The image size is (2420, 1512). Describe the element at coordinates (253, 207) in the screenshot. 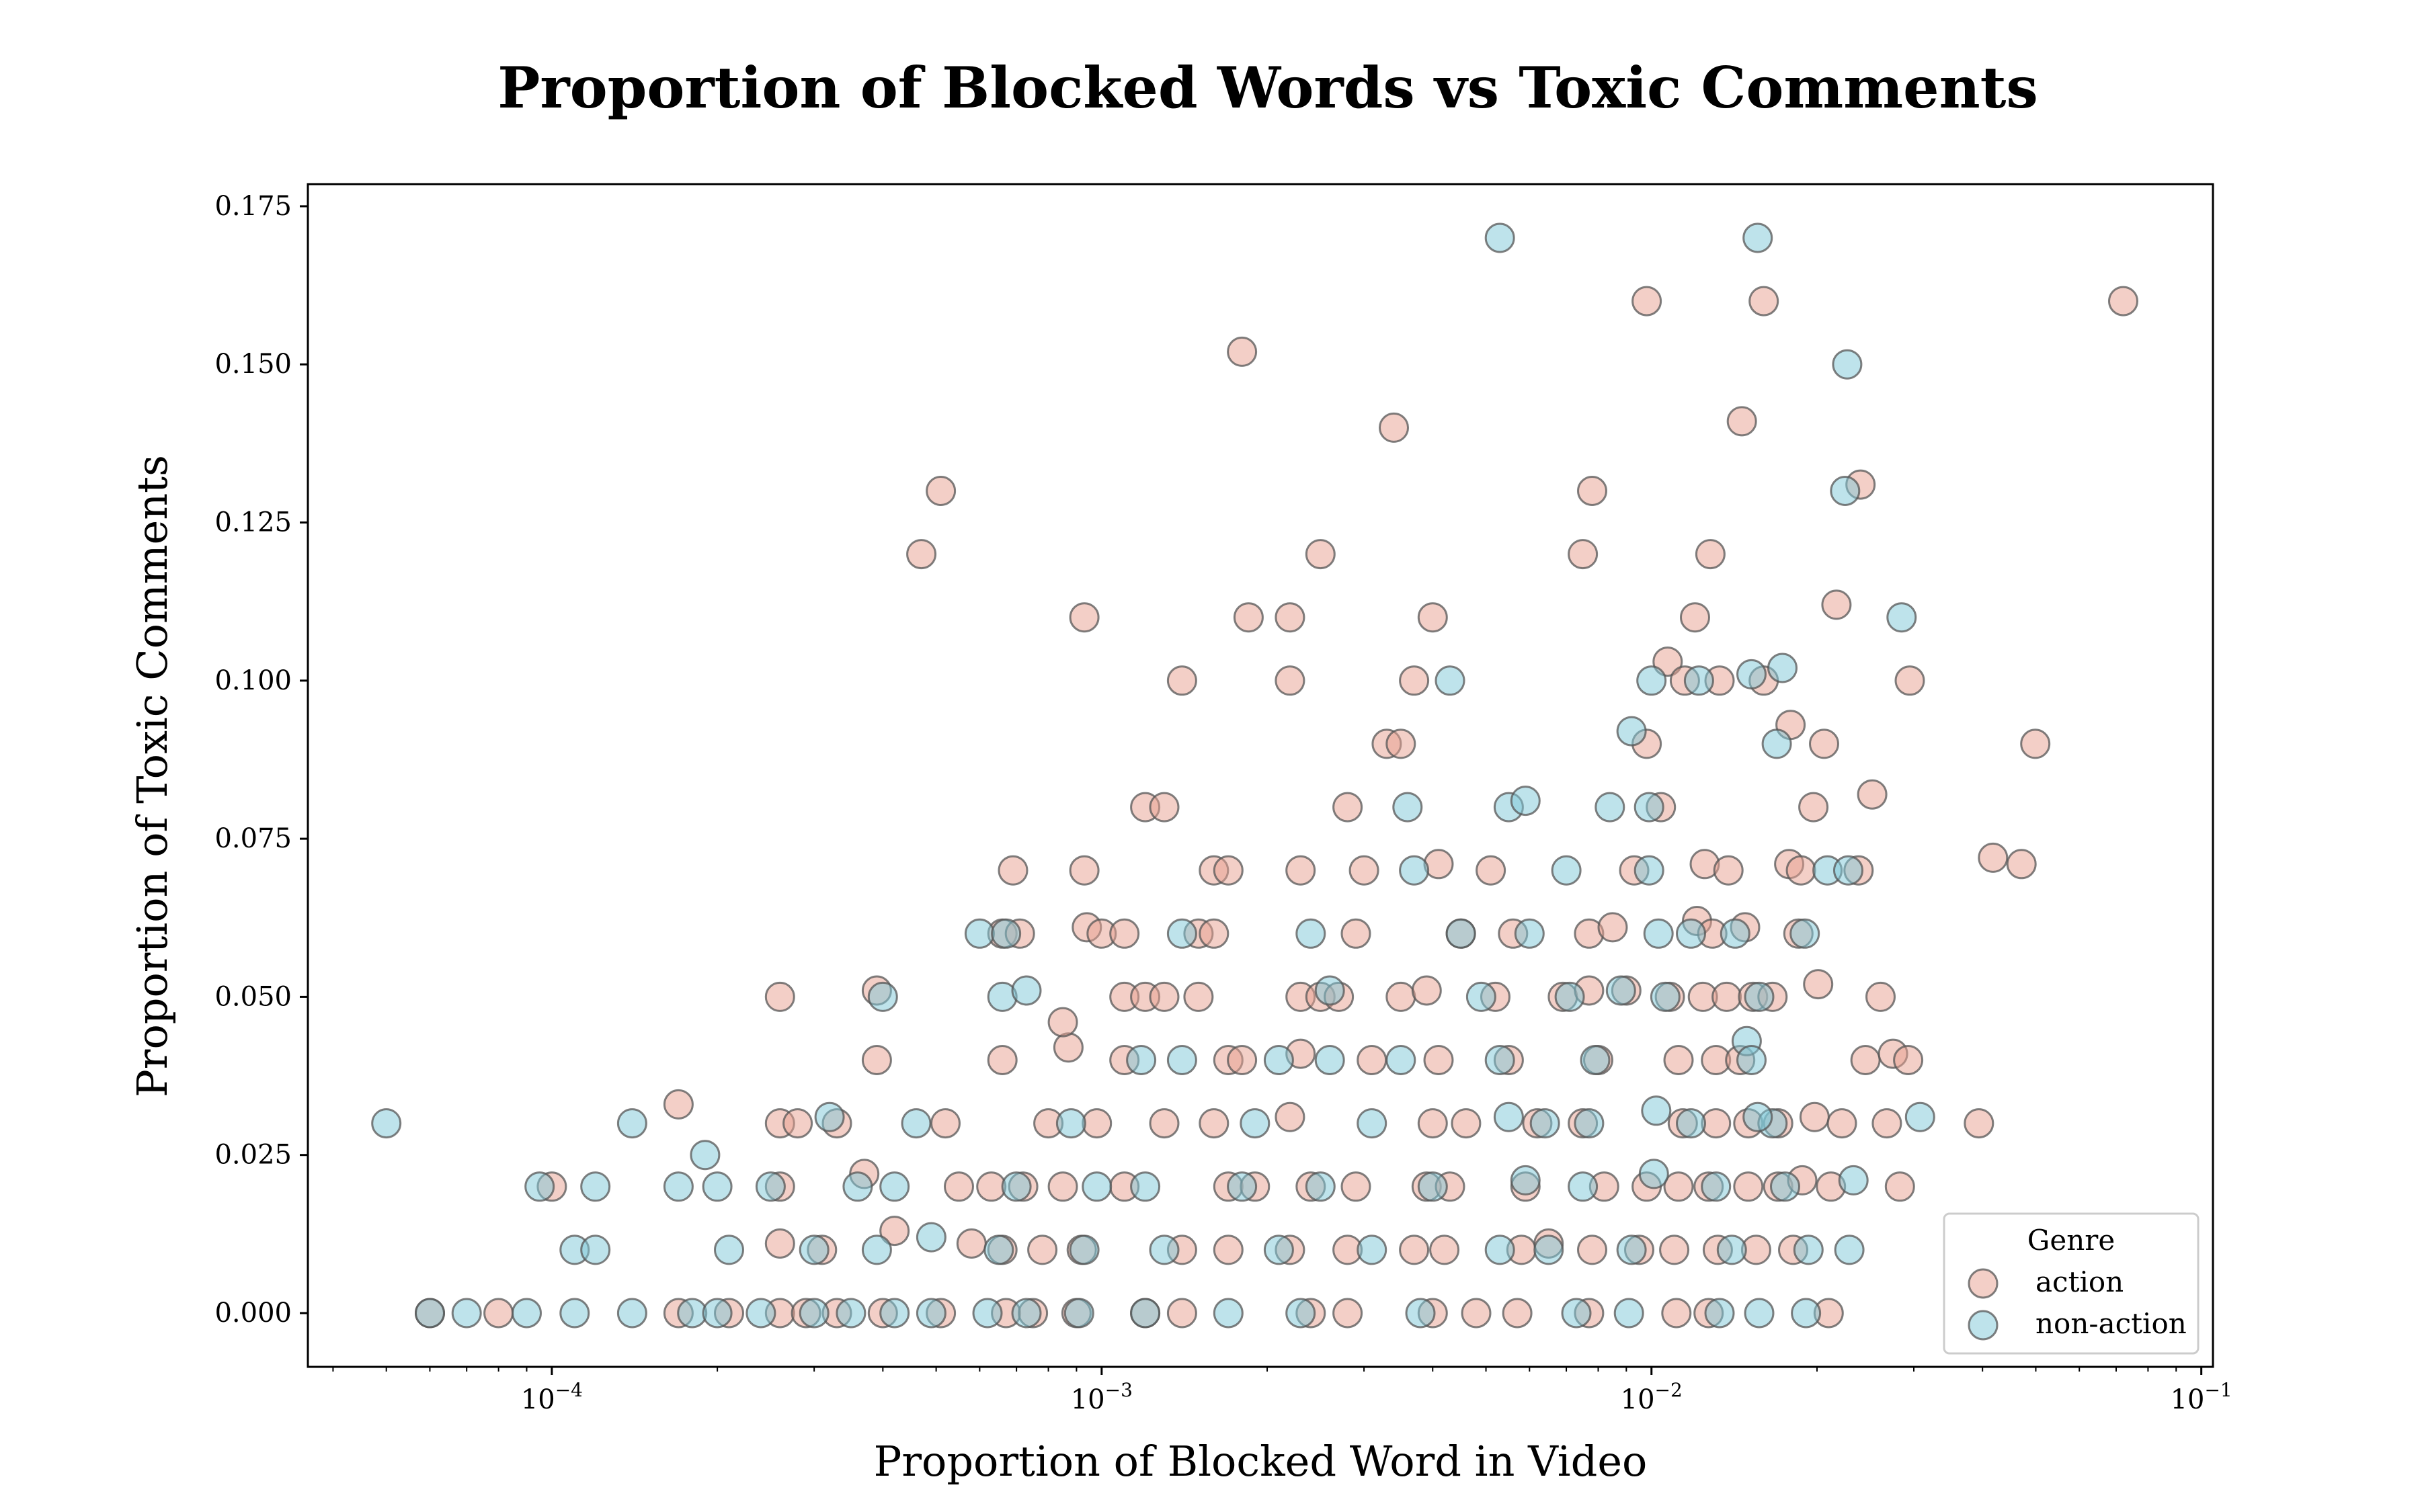

I see `y-tick-label: 0.175` at that location.